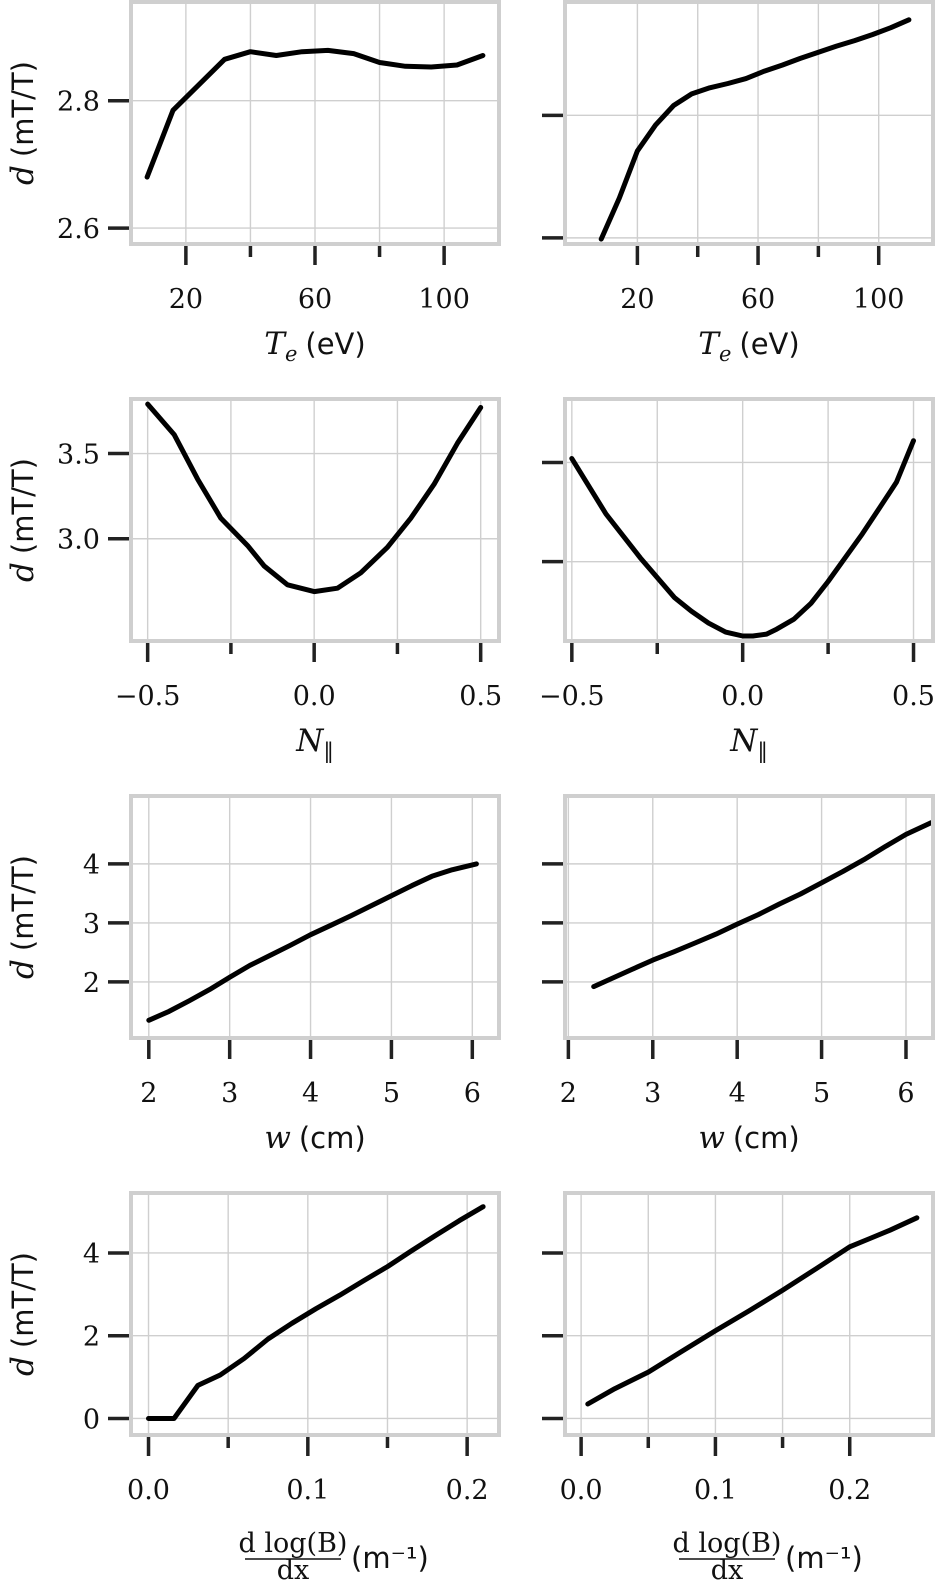 This screenshot has height=1581, width=946. I want to click on y-tick-label: 3.0, so click(78, 540).